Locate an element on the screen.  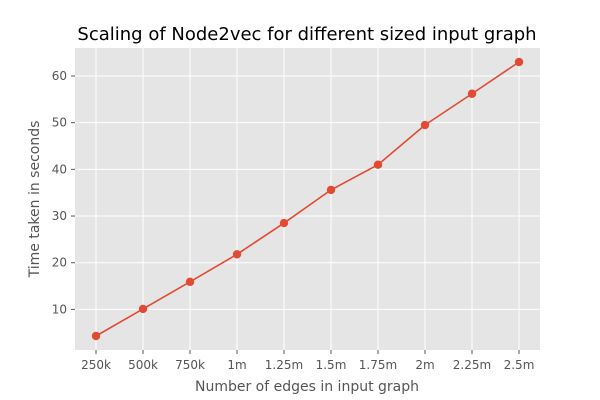
x-tick-label: 1.5m is located at coordinates (331, 365).